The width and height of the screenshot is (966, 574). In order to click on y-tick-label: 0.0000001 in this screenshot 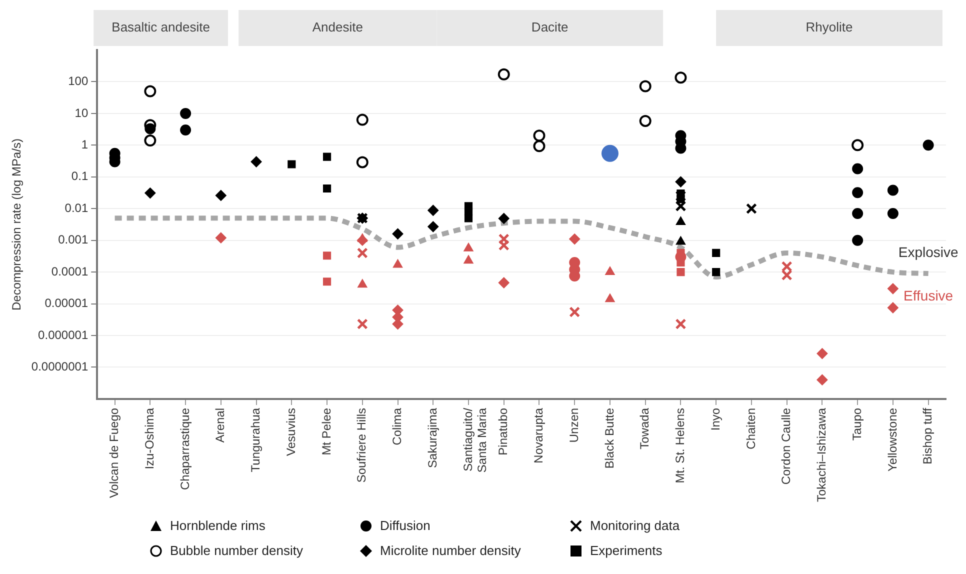, I will do `click(59, 367)`.